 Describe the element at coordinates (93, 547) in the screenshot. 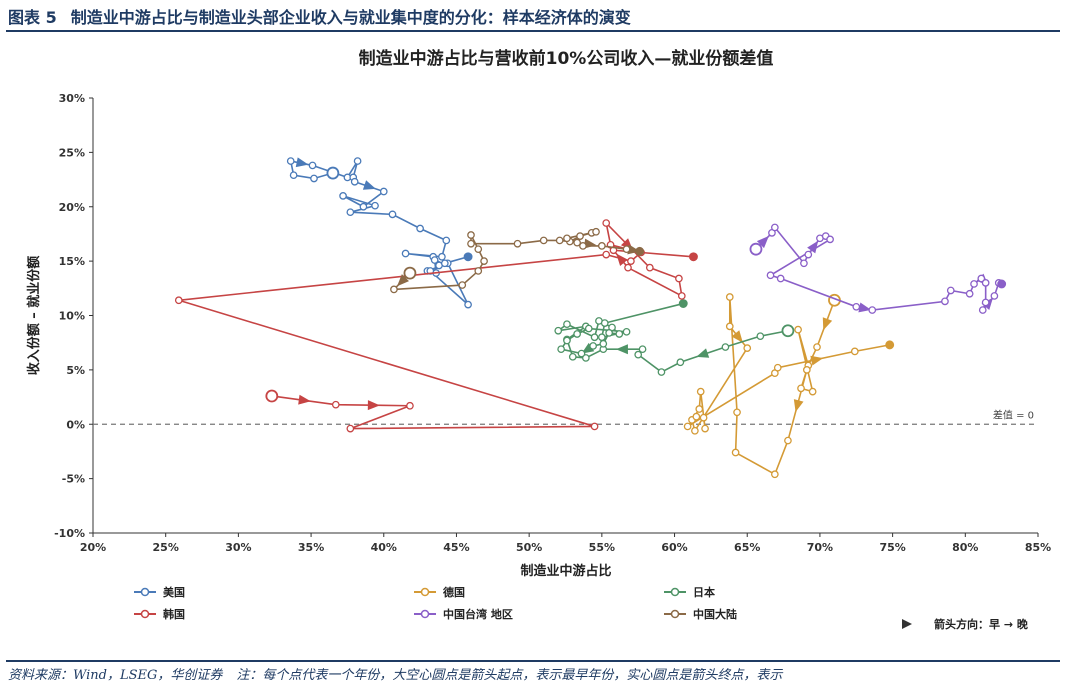

I see `x-tick-label: 20%` at that location.